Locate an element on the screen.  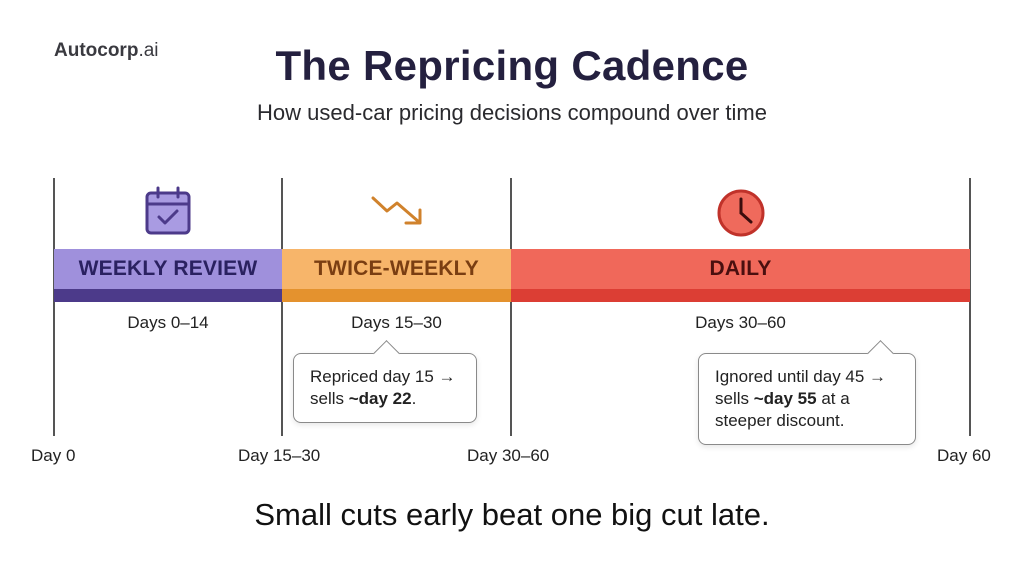
phase-band-daily: DAILY is located at coordinates (740, 275).